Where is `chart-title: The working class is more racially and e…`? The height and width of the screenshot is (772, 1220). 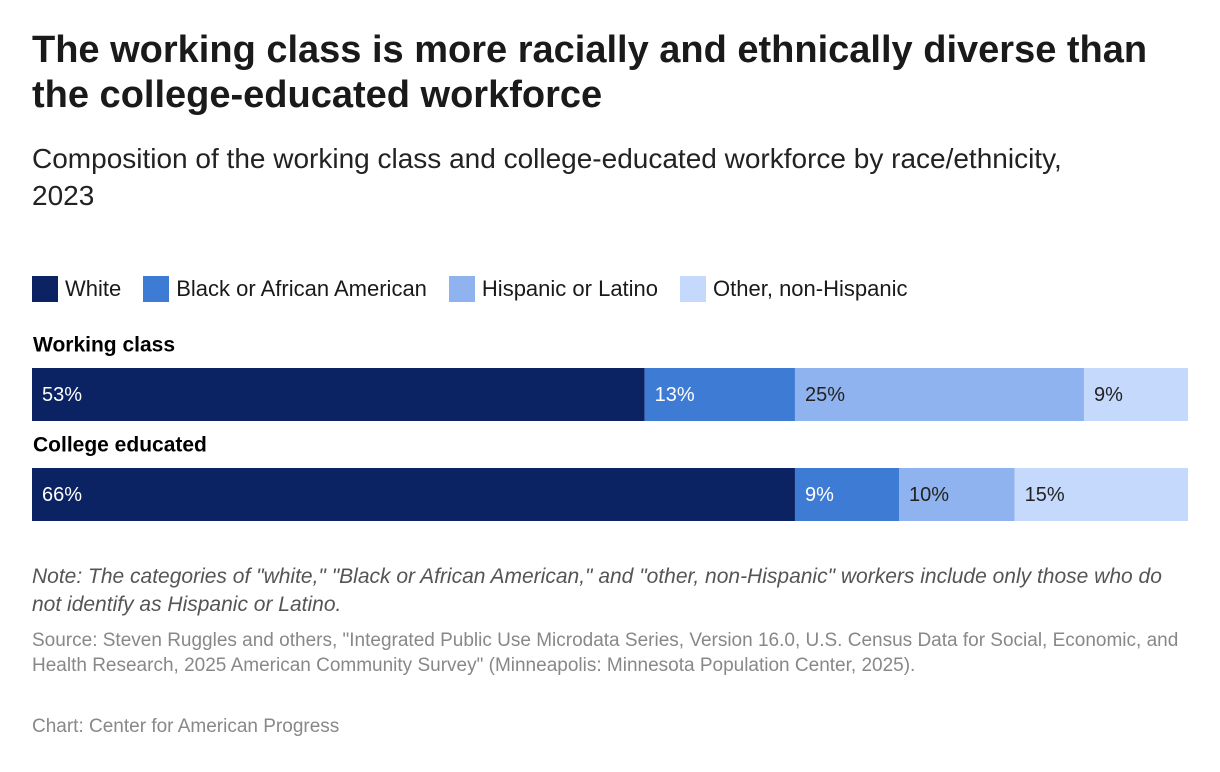 chart-title: The working class is more racially and e… is located at coordinates (590, 72).